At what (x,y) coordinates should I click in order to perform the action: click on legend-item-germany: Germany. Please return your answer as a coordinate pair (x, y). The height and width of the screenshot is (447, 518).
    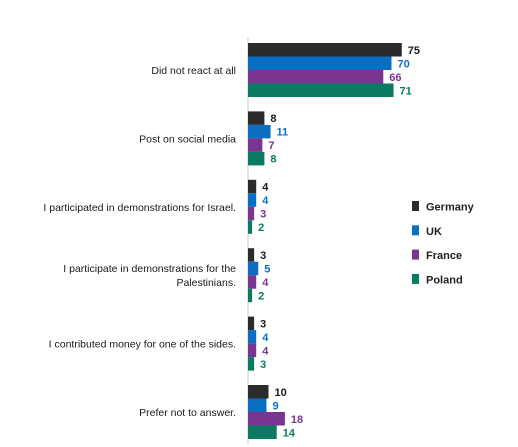
    Looking at the image, I should click on (443, 207).